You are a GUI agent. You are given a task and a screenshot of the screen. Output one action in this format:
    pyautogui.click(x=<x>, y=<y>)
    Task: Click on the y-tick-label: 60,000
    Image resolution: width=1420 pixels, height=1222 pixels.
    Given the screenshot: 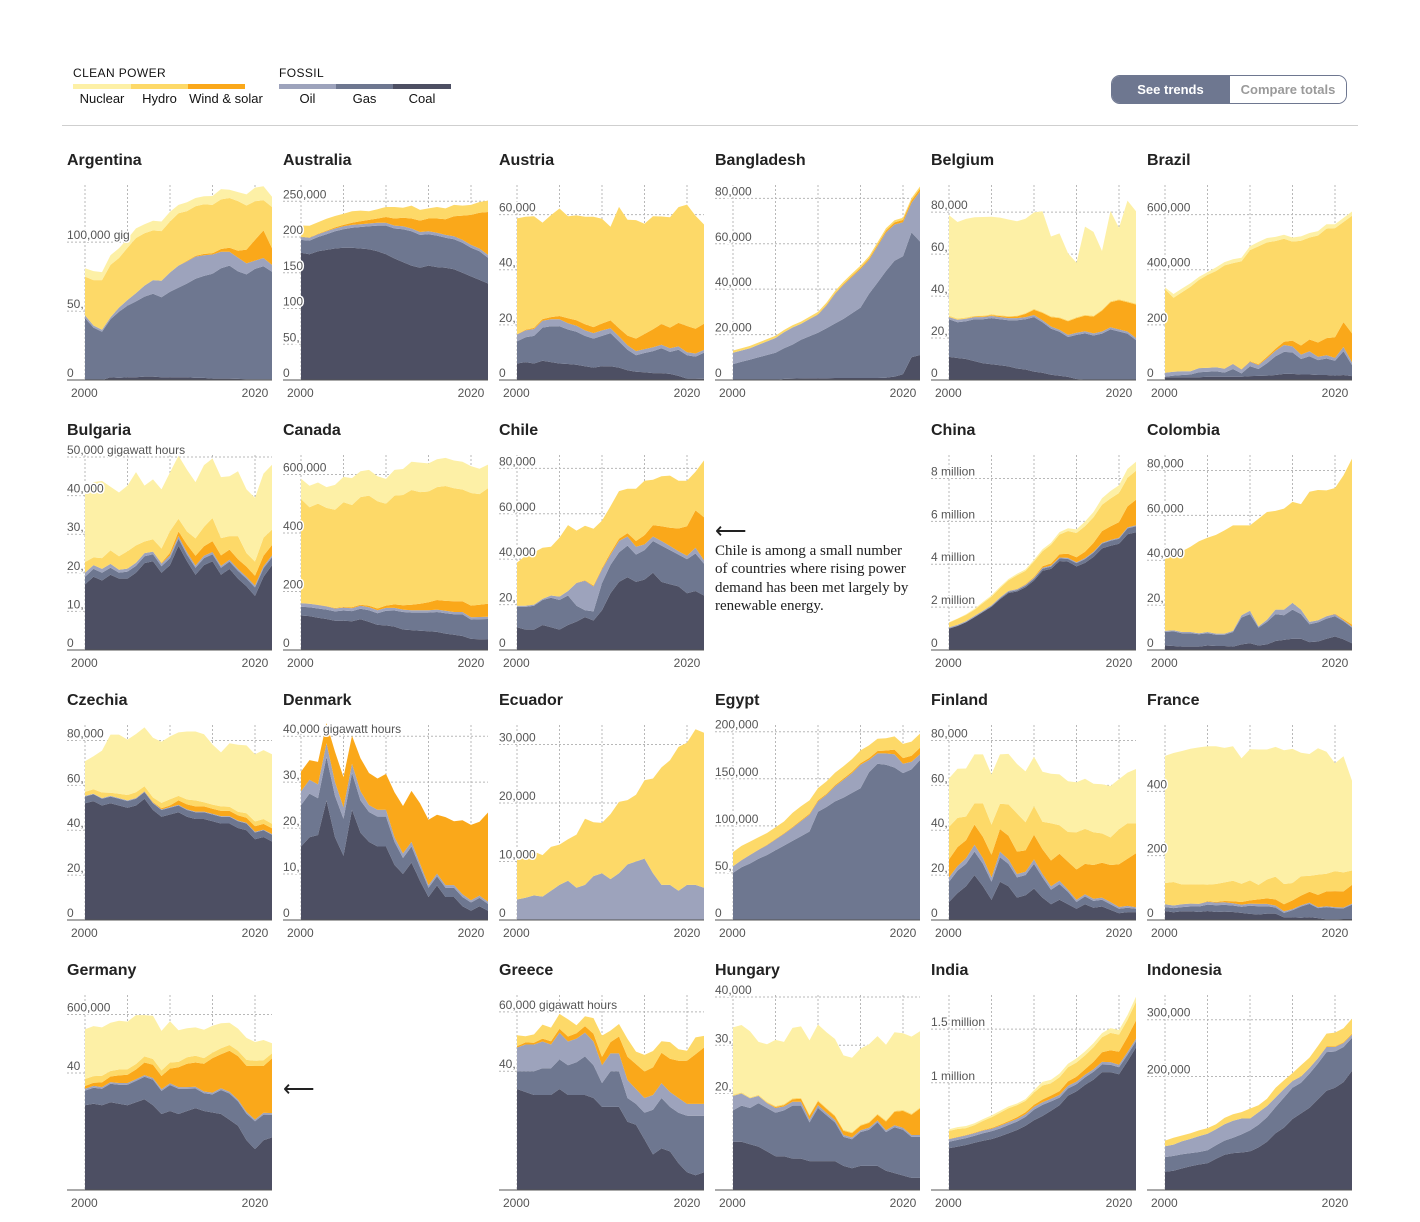 What is the action you would take?
    pyautogui.click(x=1165, y=508)
    